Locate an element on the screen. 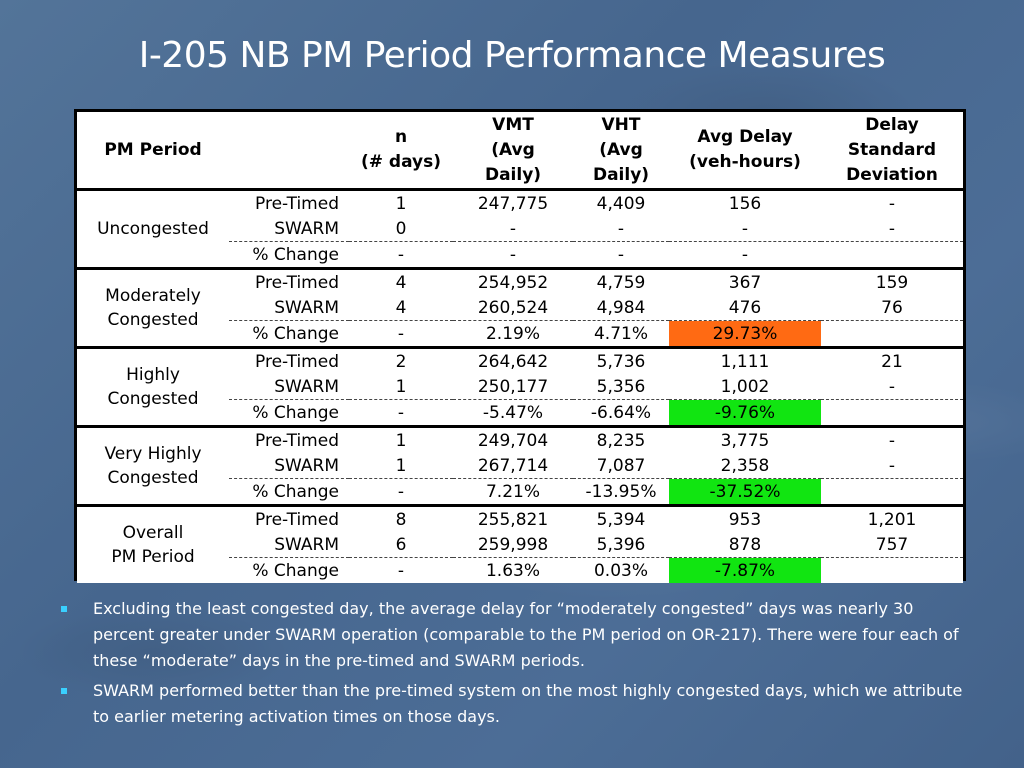 This screenshot has width=1024, height=768. delay-cell: 1,111 is located at coordinates (745, 360).